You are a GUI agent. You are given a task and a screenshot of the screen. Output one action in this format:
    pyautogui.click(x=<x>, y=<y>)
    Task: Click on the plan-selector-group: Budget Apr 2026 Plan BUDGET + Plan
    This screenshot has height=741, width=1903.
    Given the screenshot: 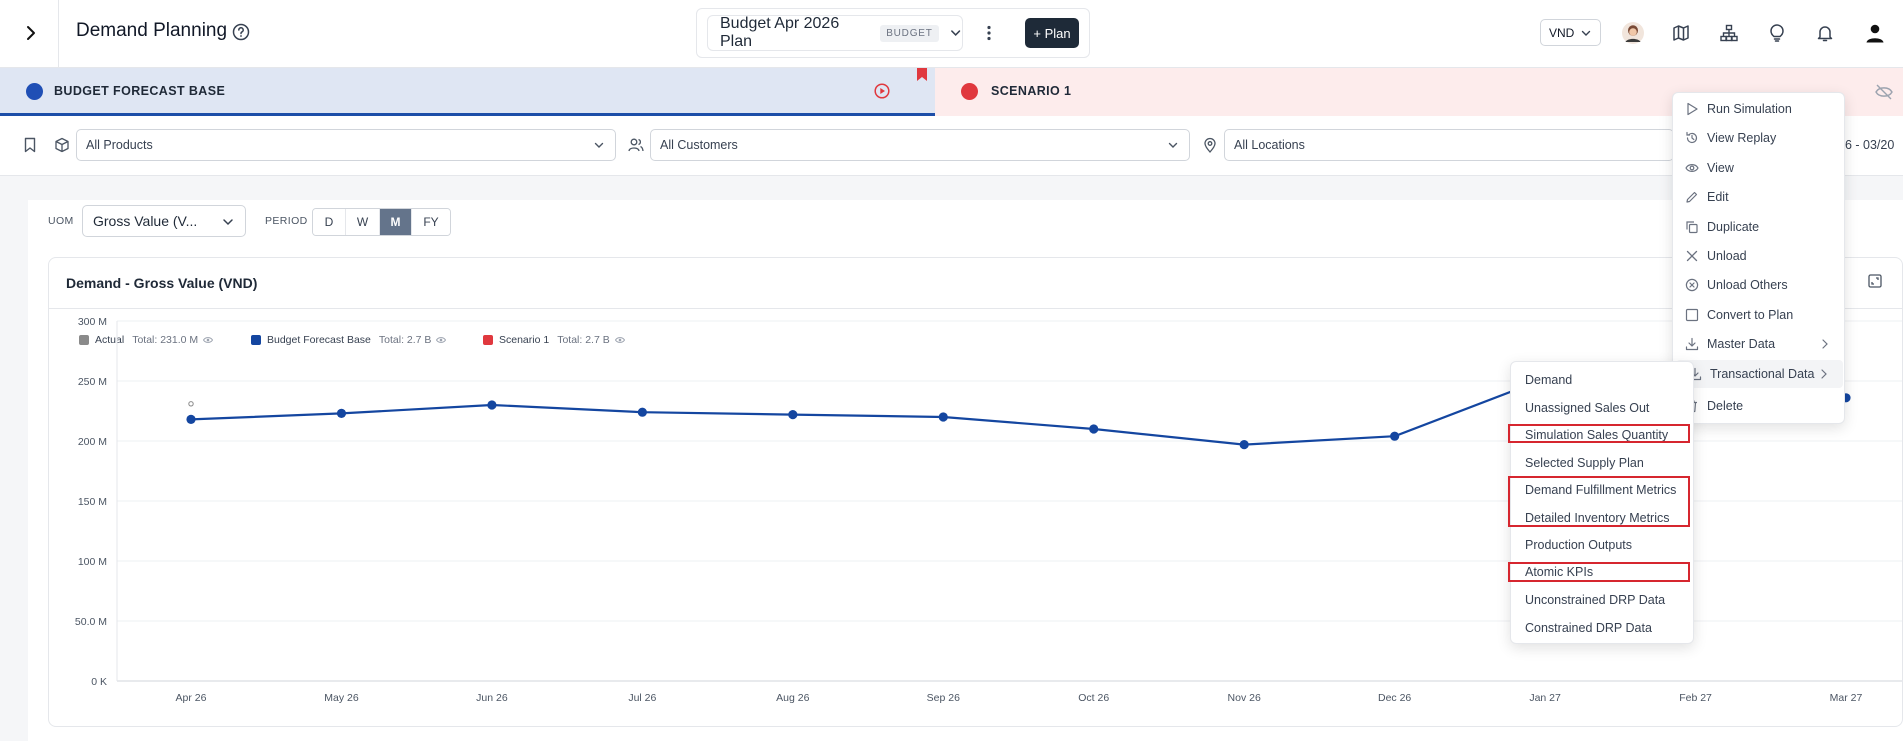 What is the action you would take?
    pyautogui.click(x=893, y=33)
    